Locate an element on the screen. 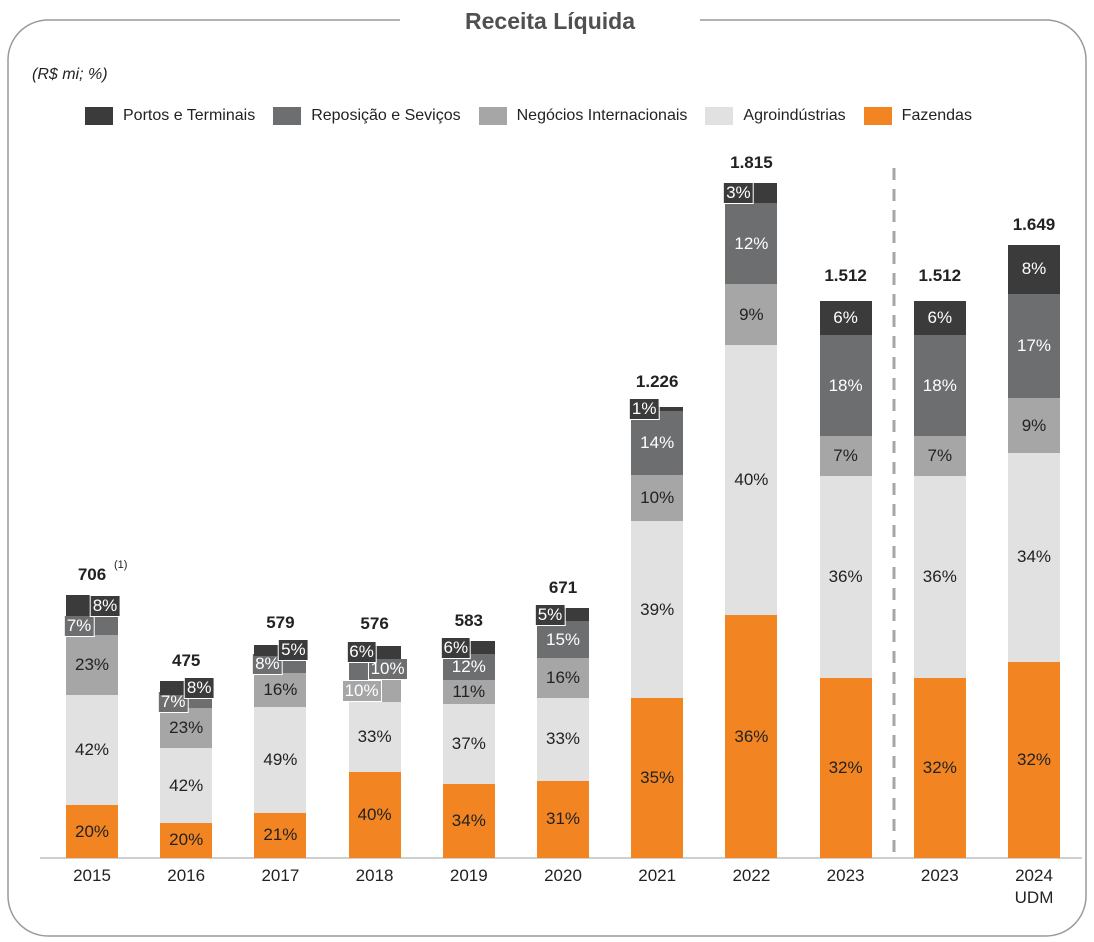  segment-label: 1% is located at coordinates (644, 408).